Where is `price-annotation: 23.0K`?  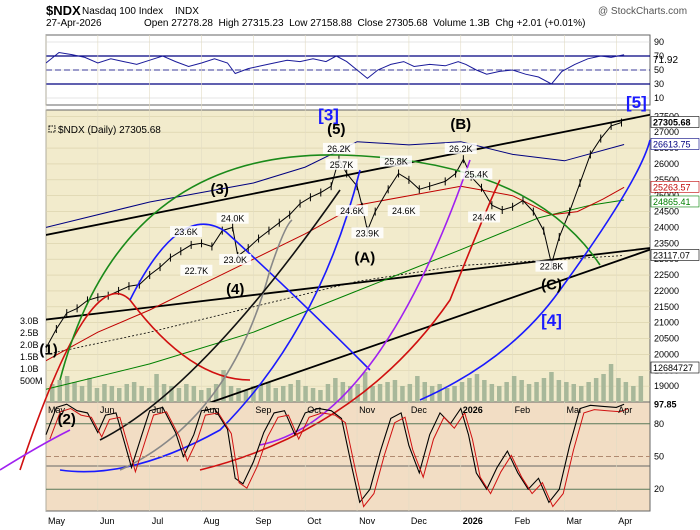
price-annotation: 23.0K is located at coordinates (235, 260).